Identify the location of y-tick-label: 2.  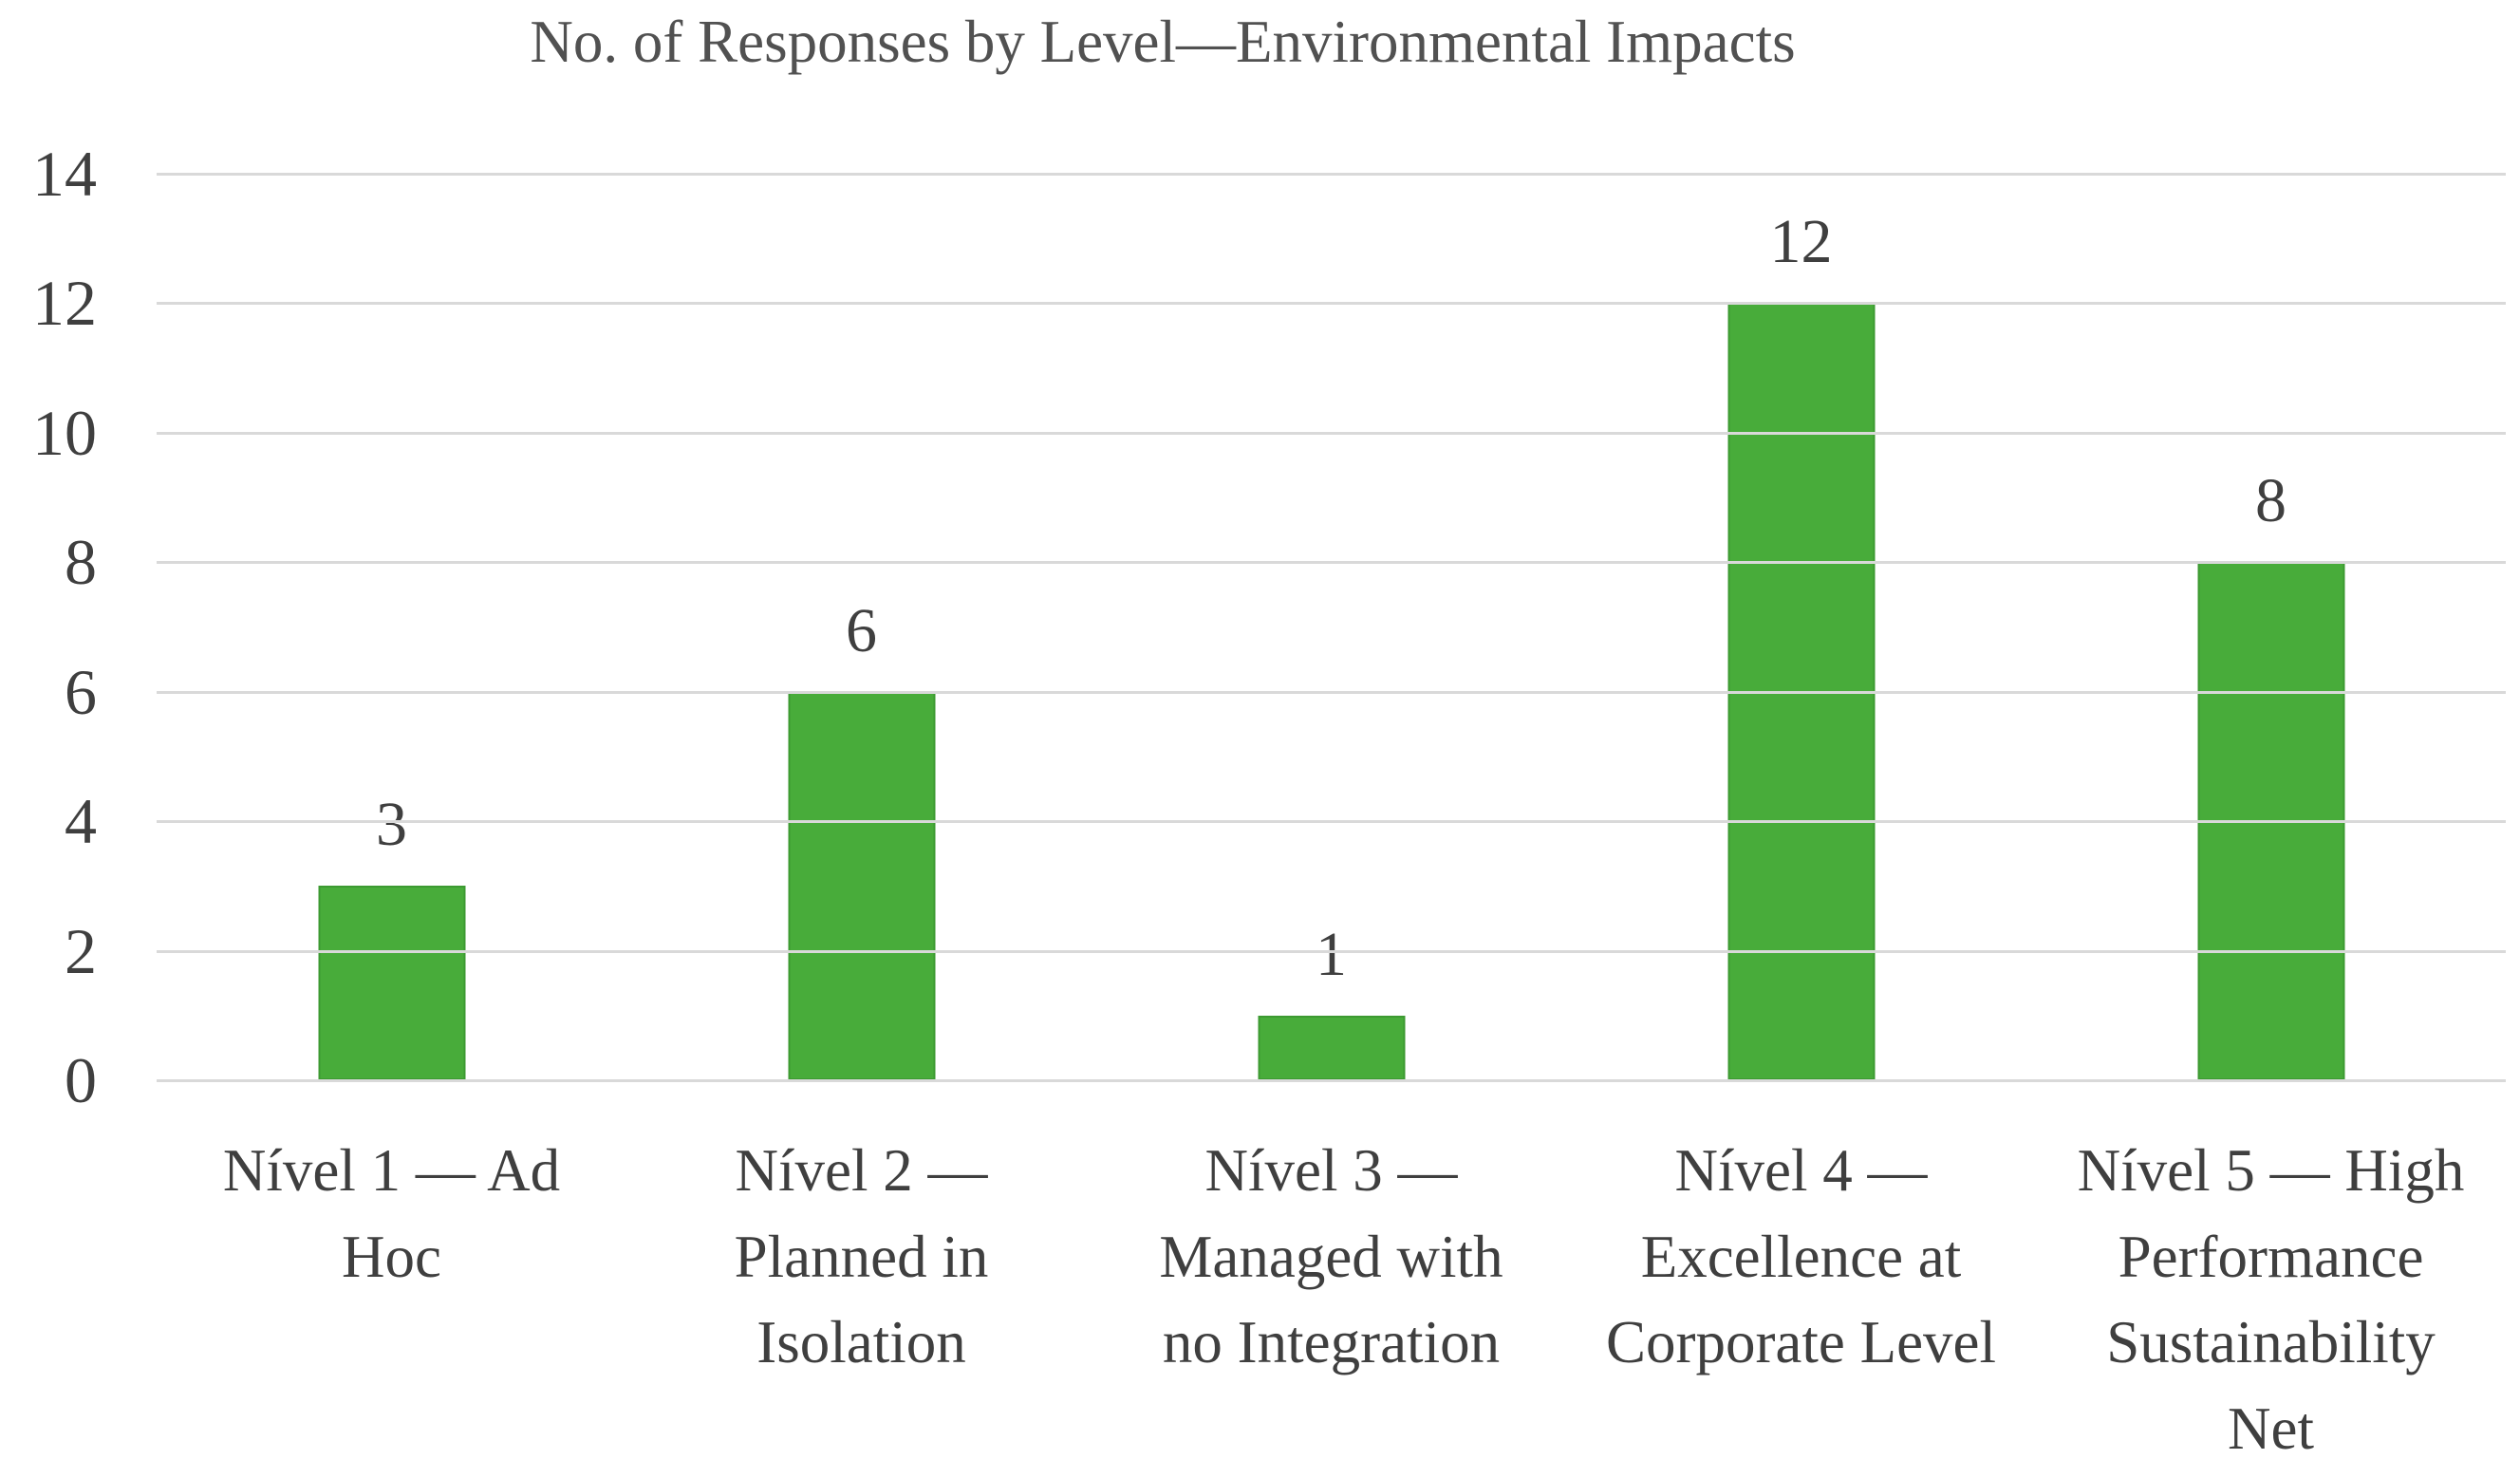
(81, 951).